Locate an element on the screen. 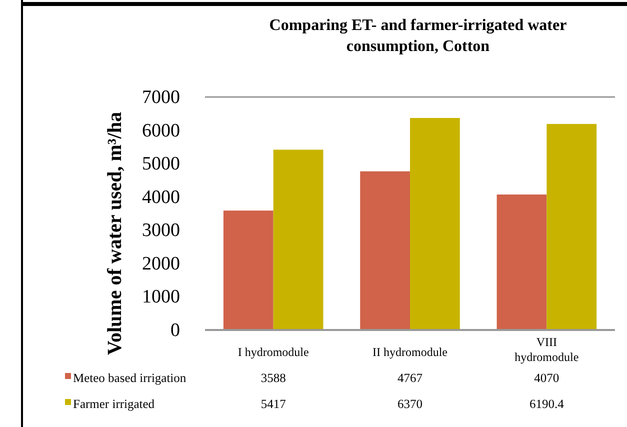  data-label: 6190.4 is located at coordinates (547, 404).